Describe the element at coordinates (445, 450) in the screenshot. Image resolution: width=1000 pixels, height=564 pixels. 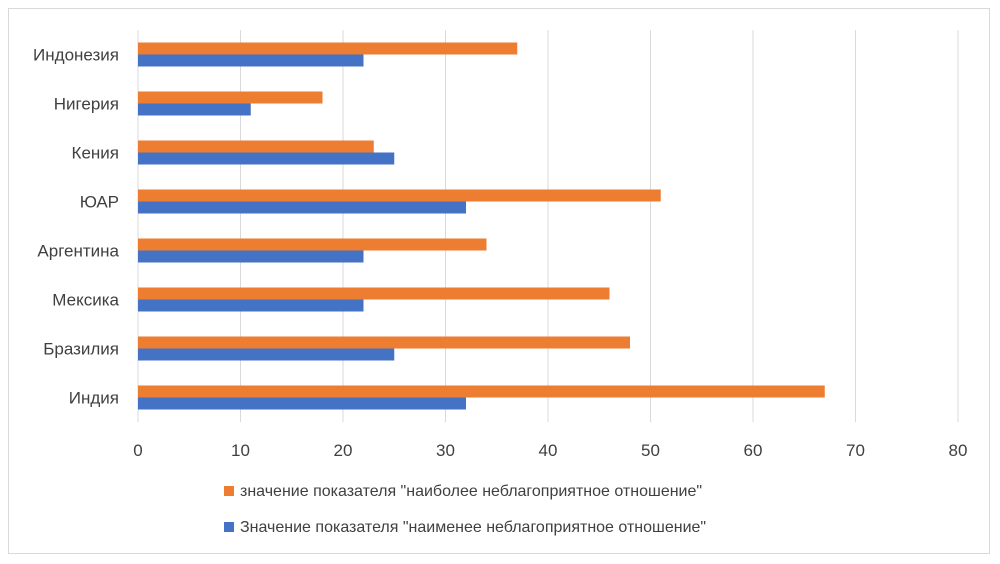
I see `x-tick-label: 30` at that location.